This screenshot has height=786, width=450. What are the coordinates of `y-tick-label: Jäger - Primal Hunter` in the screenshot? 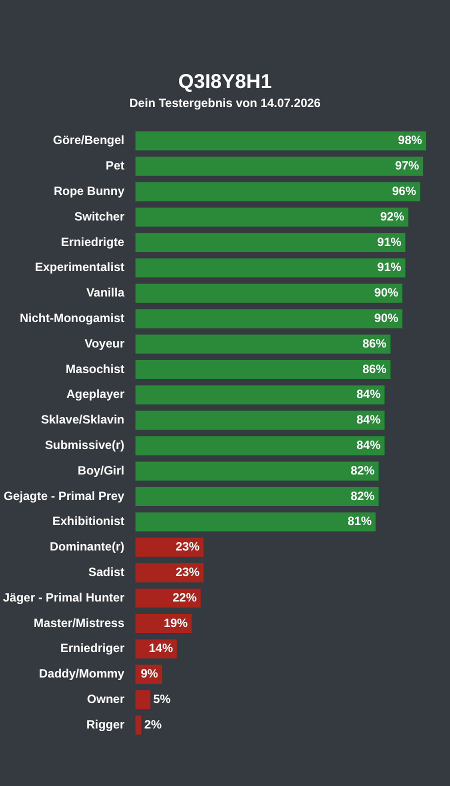 It's located at (63, 597).